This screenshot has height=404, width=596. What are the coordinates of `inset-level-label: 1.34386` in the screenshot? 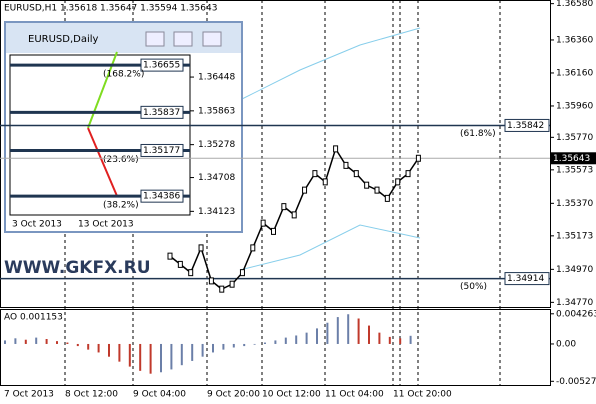 It's located at (161, 197).